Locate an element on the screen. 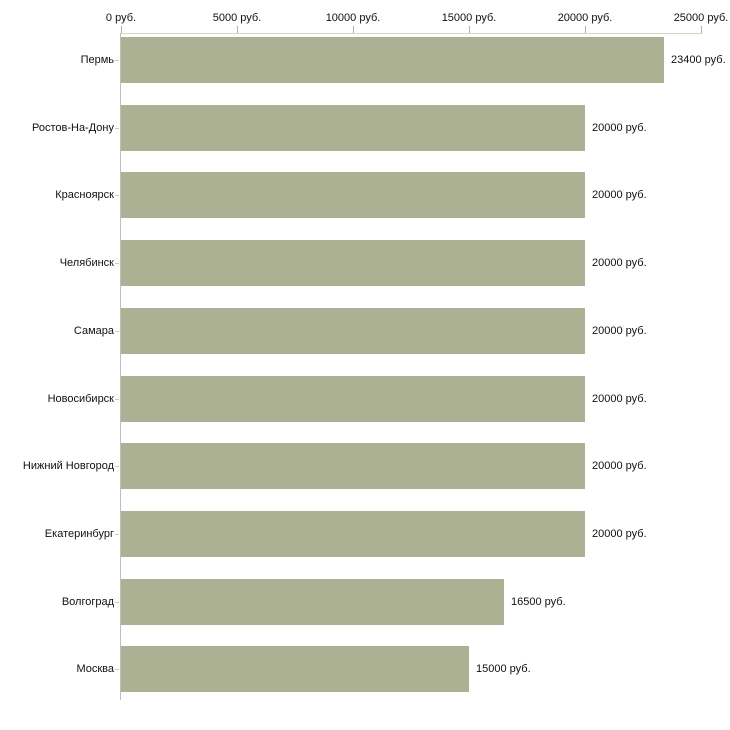 This screenshot has height=730, width=730. x-axis-line is located at coordinates (411, 33).